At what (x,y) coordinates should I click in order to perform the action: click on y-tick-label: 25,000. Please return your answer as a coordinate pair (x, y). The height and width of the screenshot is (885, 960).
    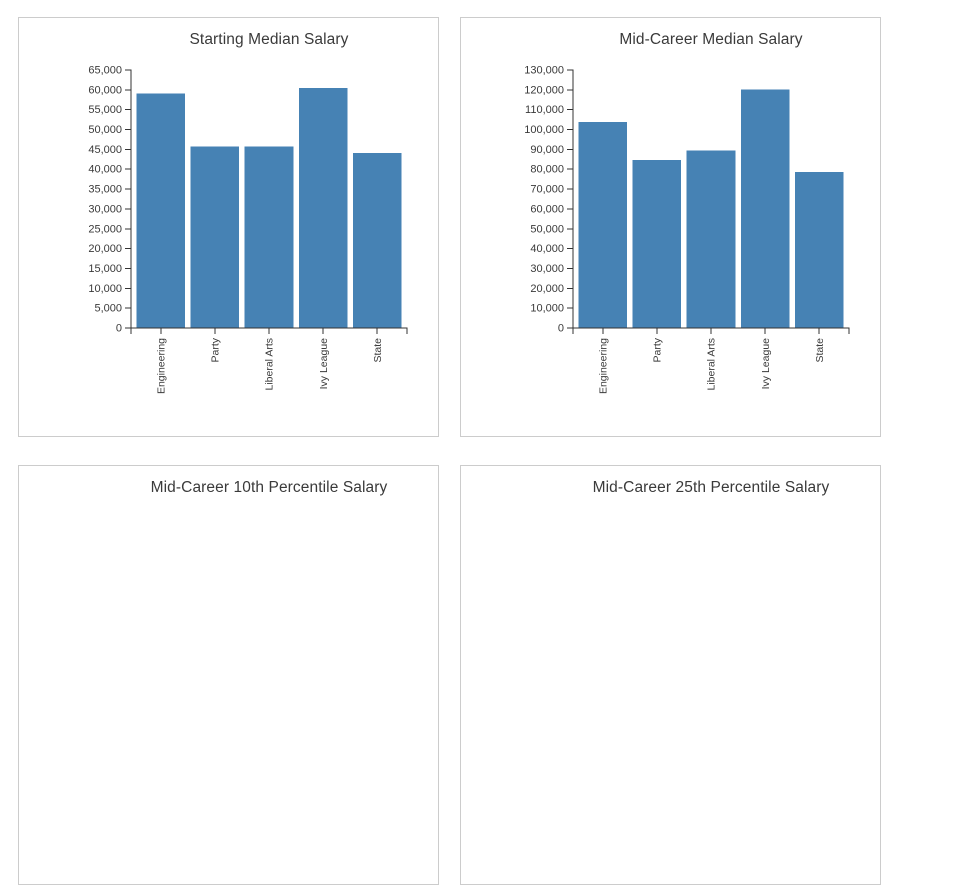
    Looking at the image, I should click on (105, 229).